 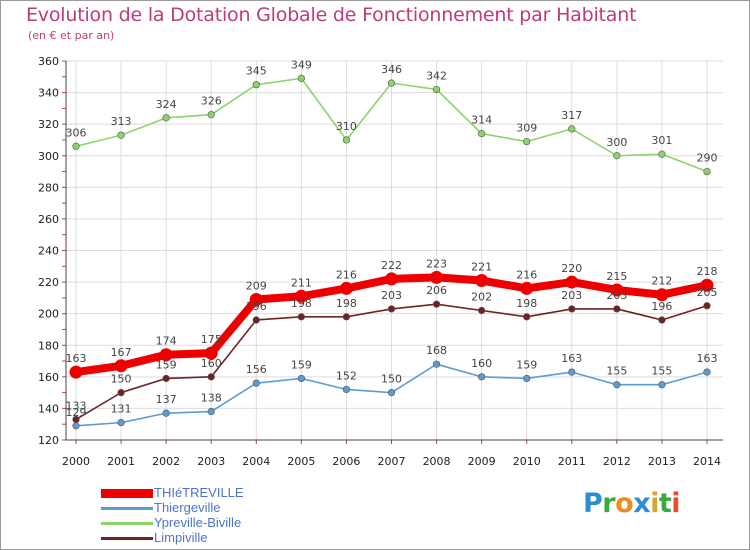 I want to click on x-tick-label: 2012, so click(x=617, y=461).